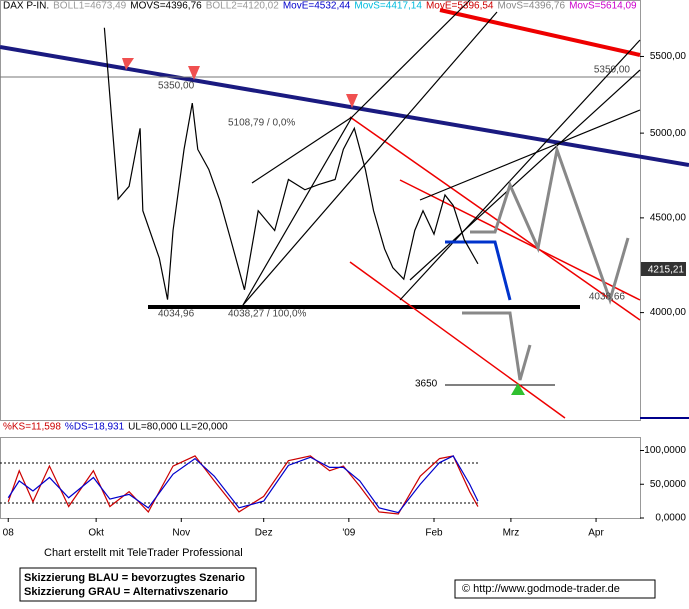 The width and height of the screenshot is (689, 609). What do you see at coordinates (668, 133) in the screenshot?
I see `y-tick-label: 5000,00` at bounding box center [668, 133].